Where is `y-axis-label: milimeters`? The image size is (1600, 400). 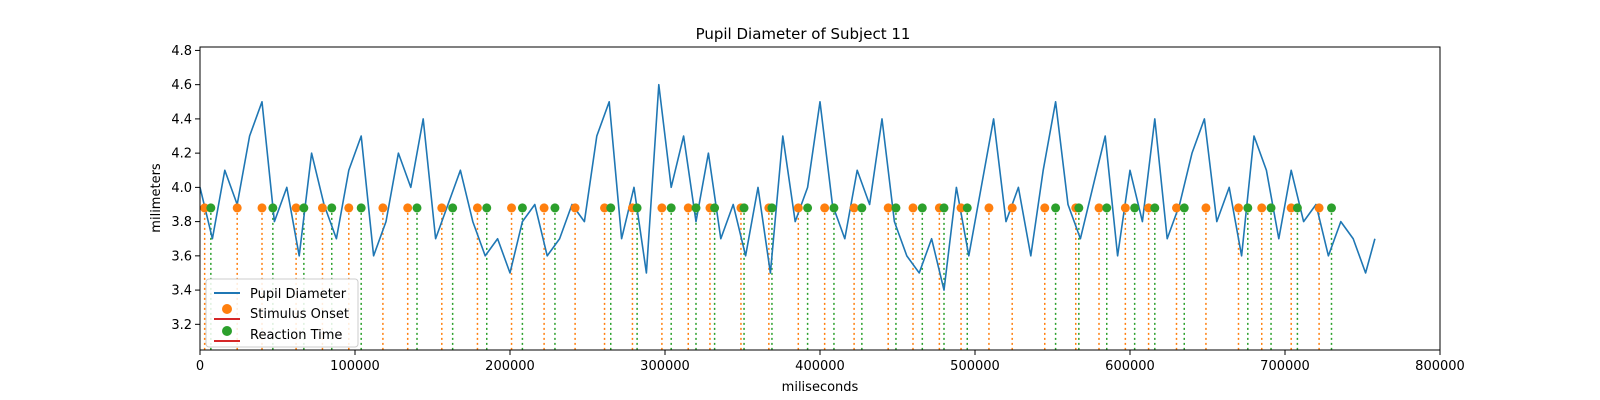
y-axis-label: milimeters is located at coordinates (156, 198).